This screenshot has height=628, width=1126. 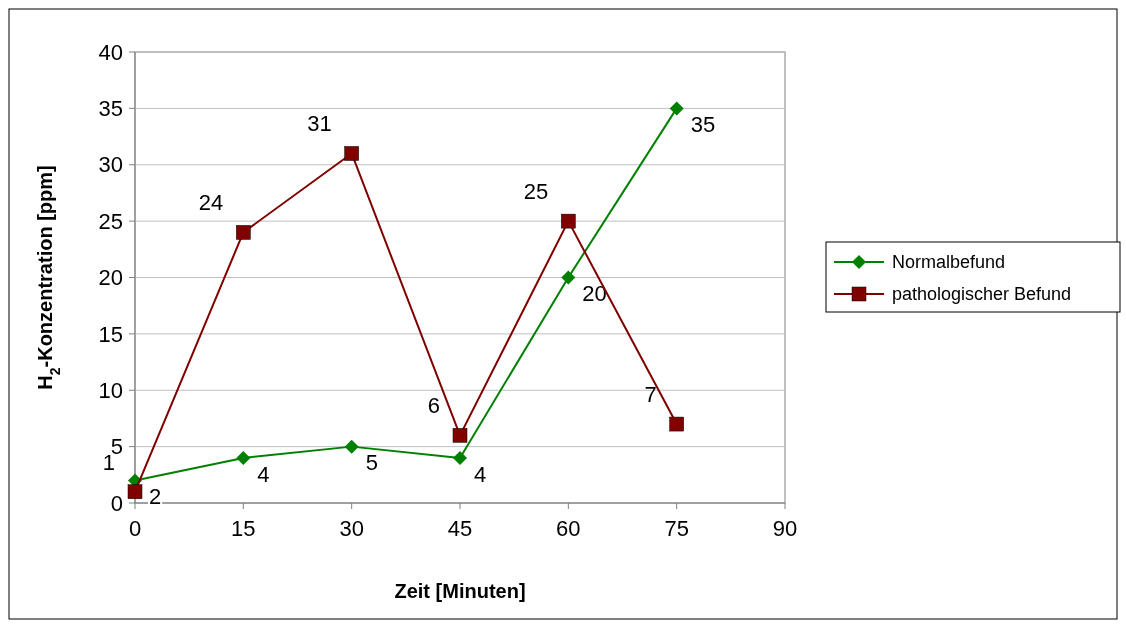 I want to click on legend-label: Normalbefund, so click(x=949, y=262).